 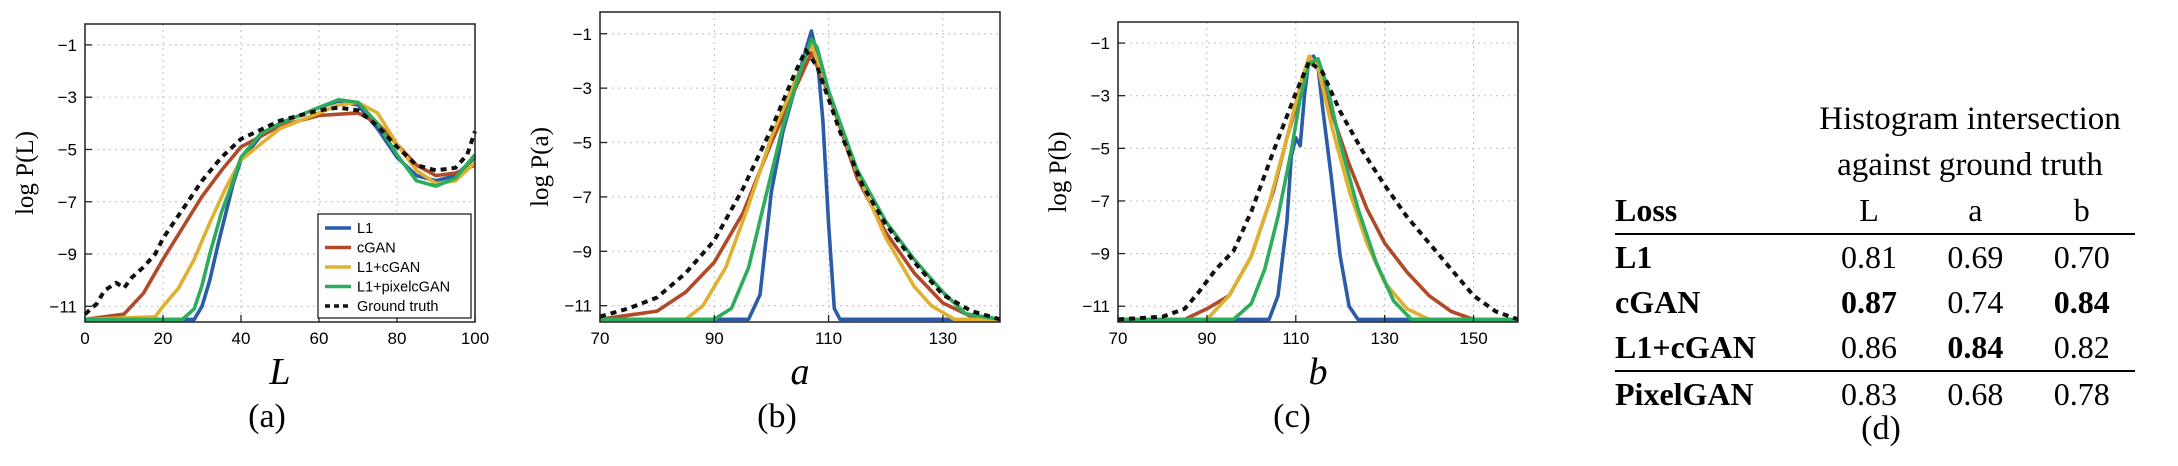 What do you see at coordinates (1868, 302) in the screenshot?
I see `cell-l: 0.87` at bounding box center [1868, 302].